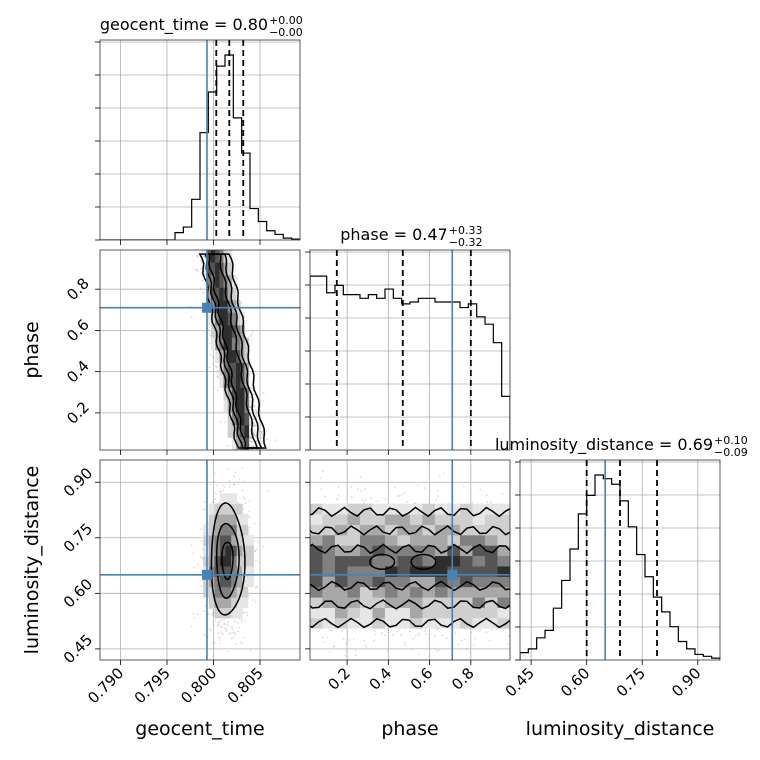  What do you see at coordinates (206, 574) in the screenshot?
I see `truth-point` at bounding box center [206, 574].